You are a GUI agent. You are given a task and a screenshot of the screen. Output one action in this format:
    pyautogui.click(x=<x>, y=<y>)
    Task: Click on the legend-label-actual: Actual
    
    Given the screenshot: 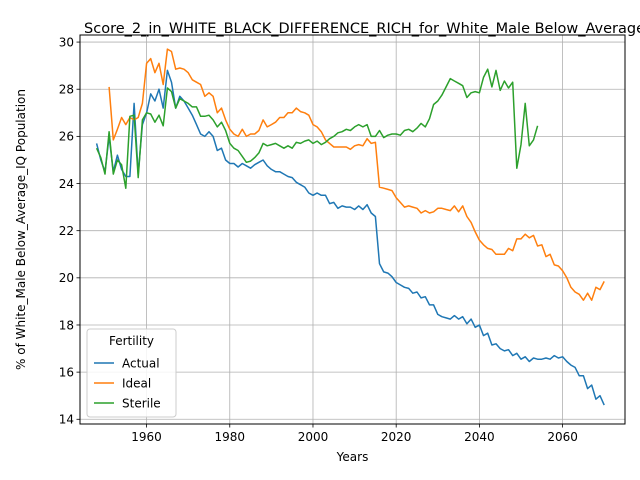 What is the action you would take?
    pyautogui.click(x=141, y=364)
    